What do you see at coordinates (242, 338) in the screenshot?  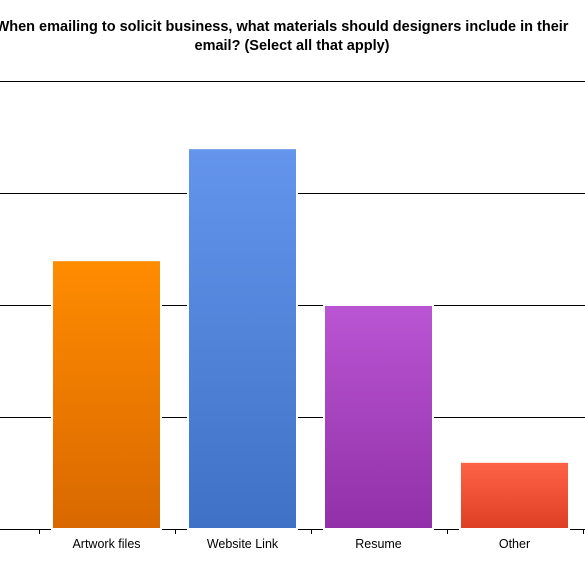 I see `bar-website-link` at bounding box center [242, 338].